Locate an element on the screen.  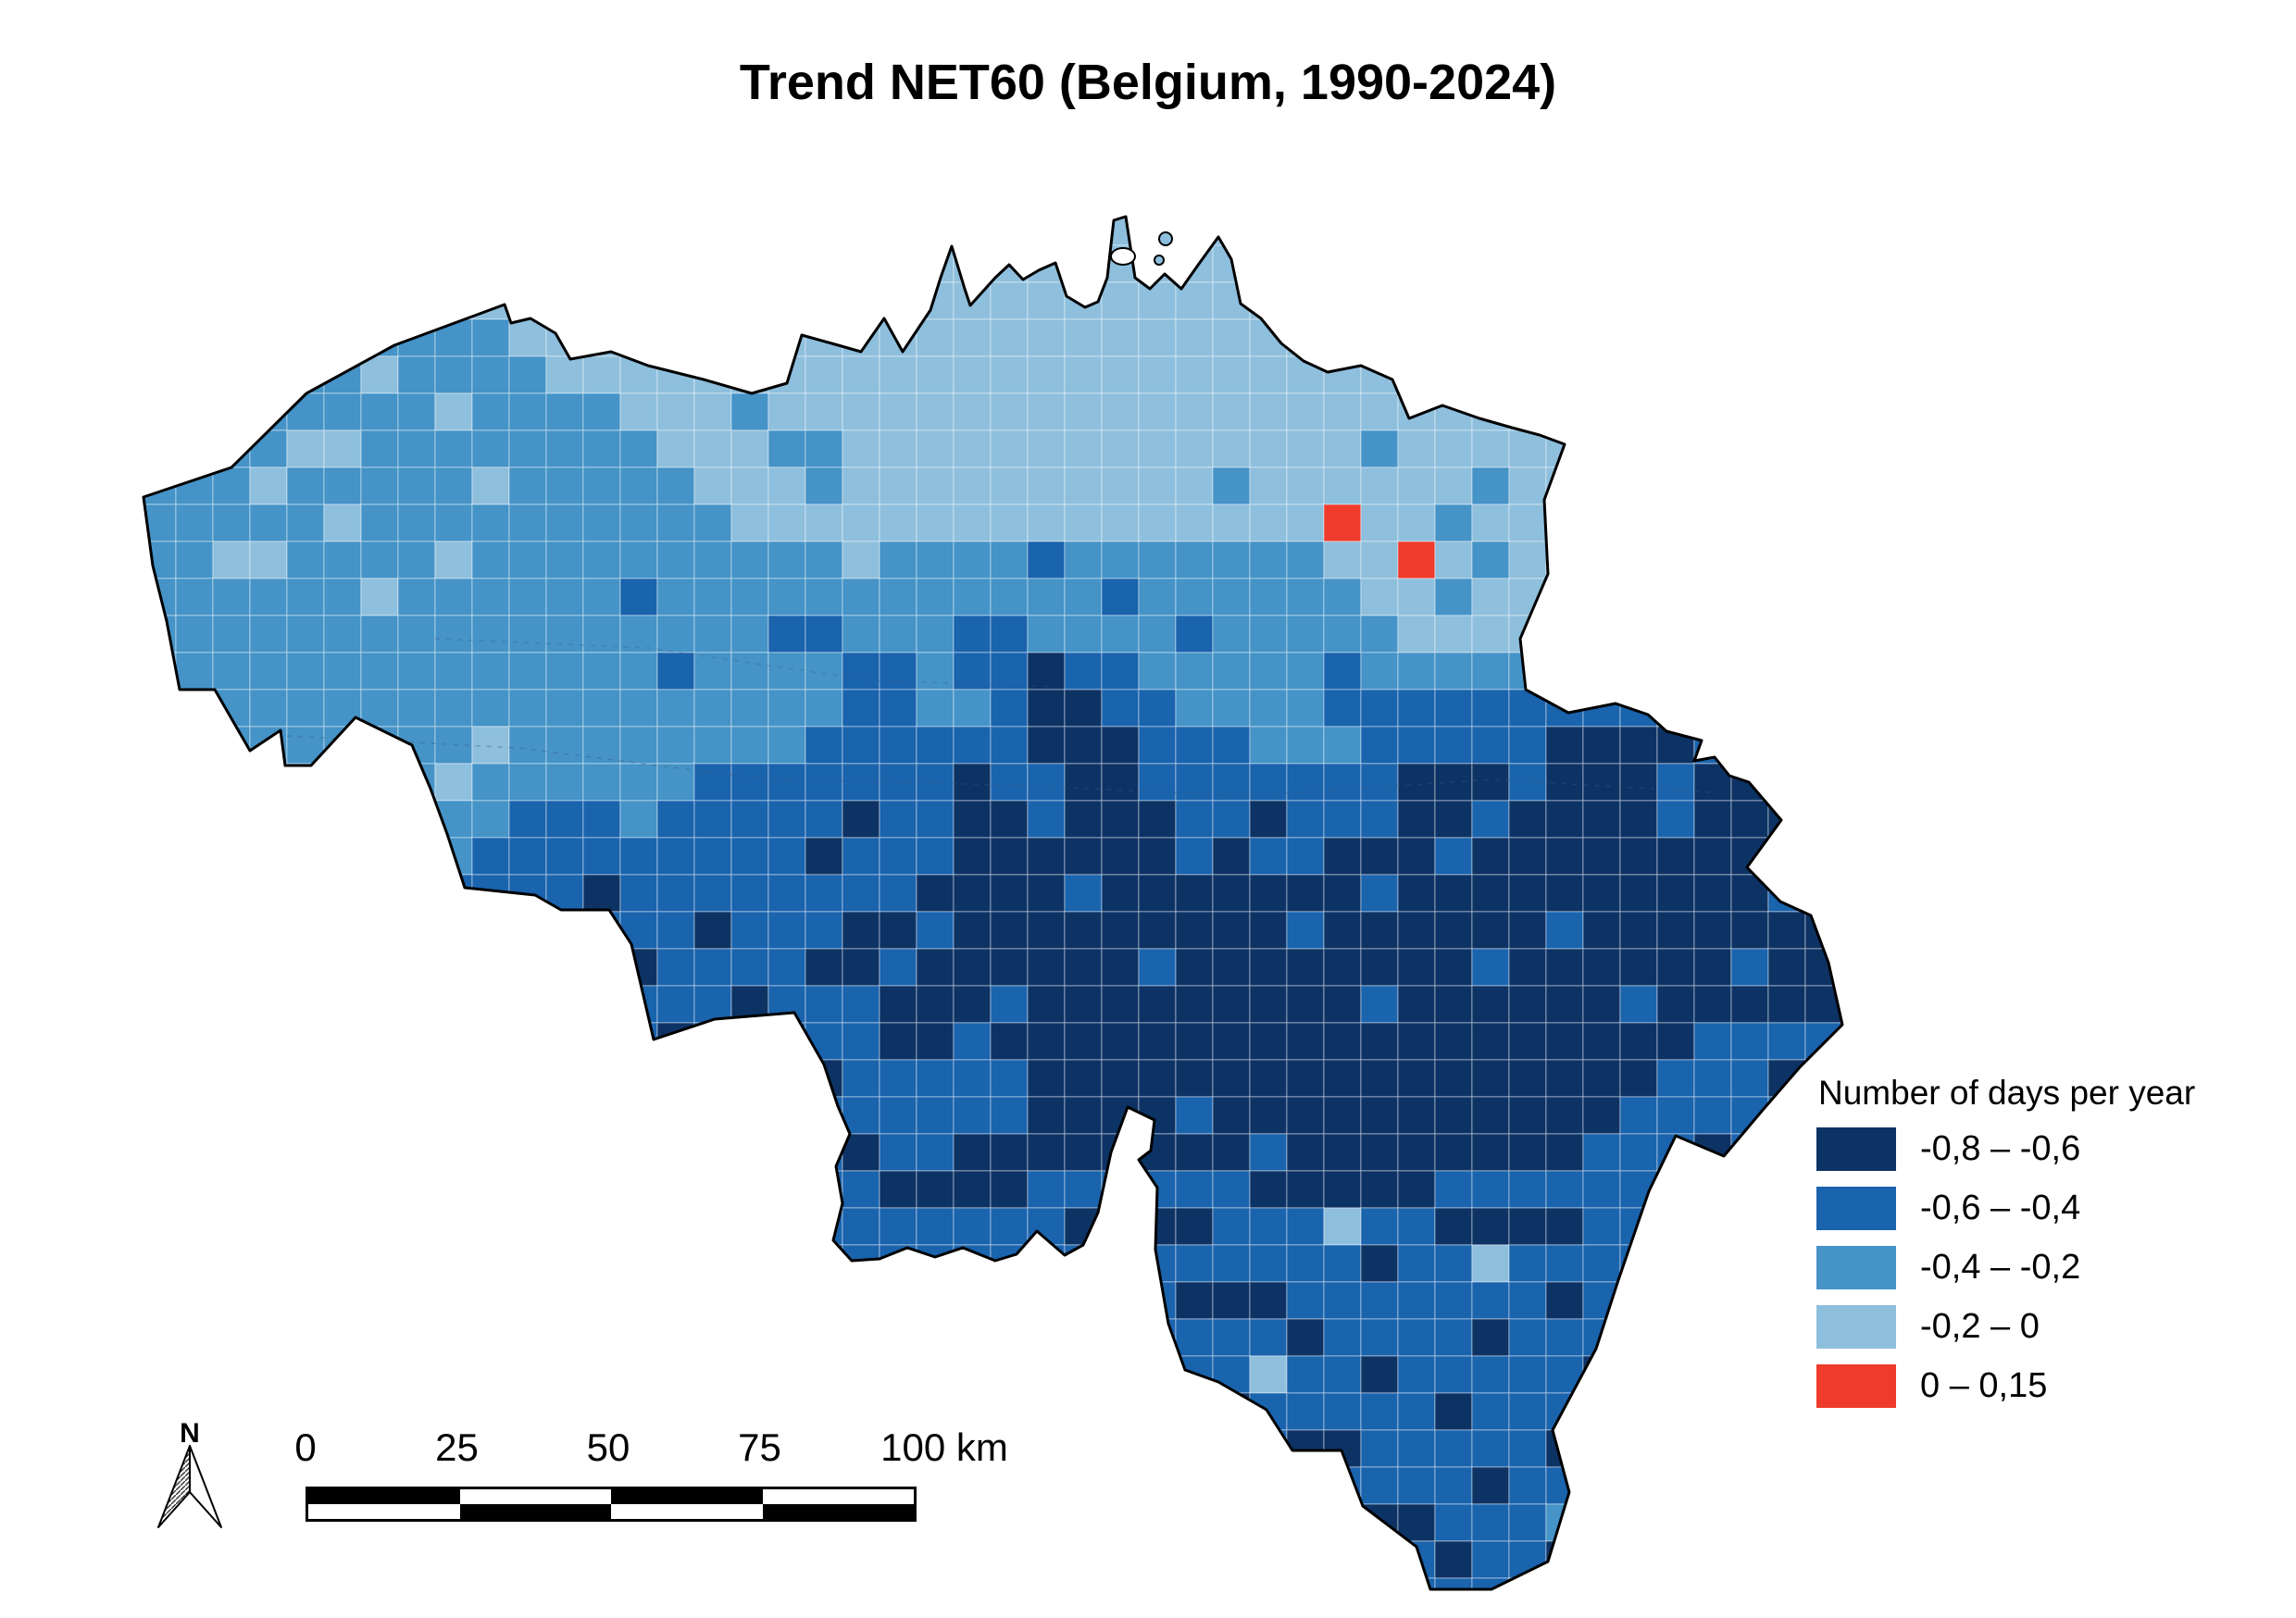
legend-item: -0,2 – 0 is located at coordinates (2005, 1327).